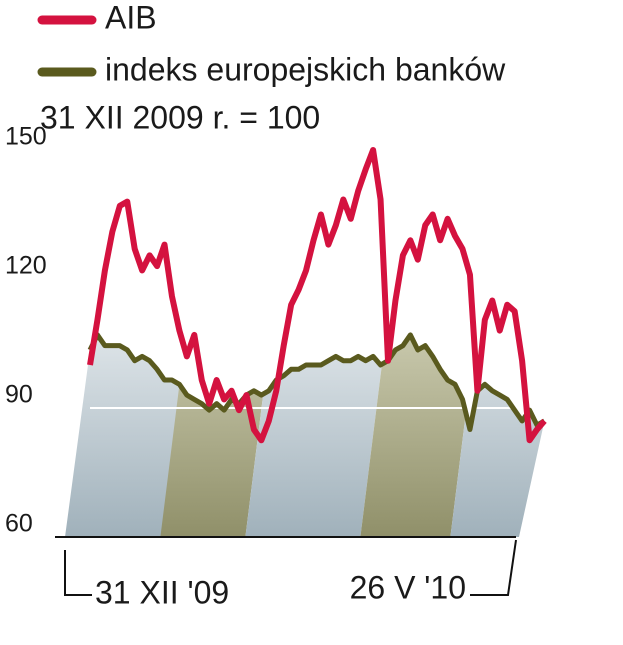 The height and width of the screenshot is (645, 623). Describe the element at coordinates (19, 524) in the screenshot. I see `y-tick-label: 60` at that location.